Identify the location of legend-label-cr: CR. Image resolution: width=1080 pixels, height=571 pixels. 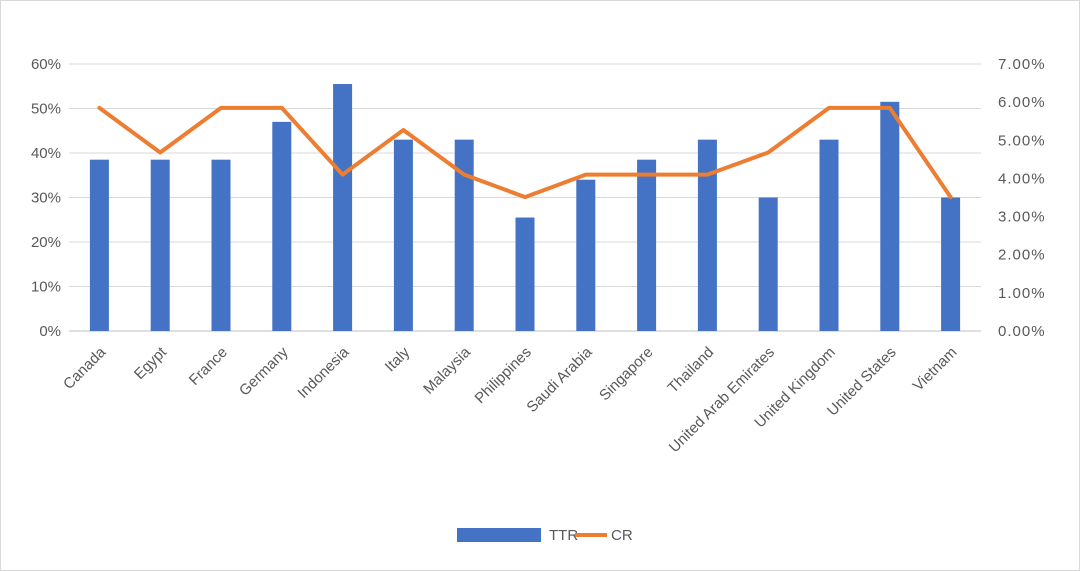
(622, 535).